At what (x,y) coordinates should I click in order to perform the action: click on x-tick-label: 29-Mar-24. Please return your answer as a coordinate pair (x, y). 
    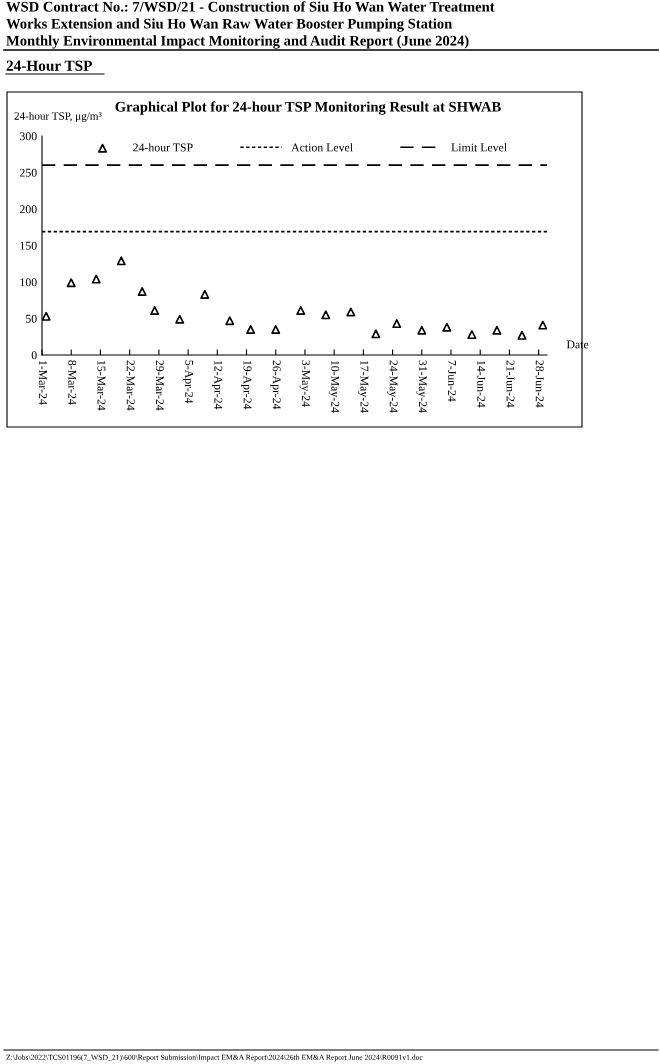
    Looking at the image, I should click on (159, 385).